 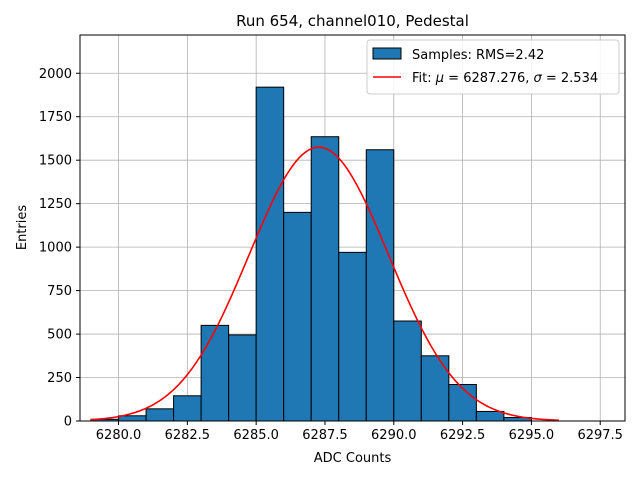 What do you see at coordinates (488, 78) in the screenshot?
I see `legend-fit-mu-value: = 6287.276,` at bounding box center [488, 78].